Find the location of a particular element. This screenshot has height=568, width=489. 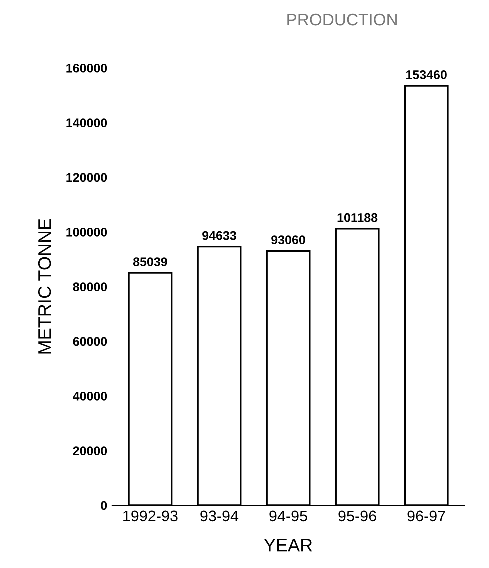

y-axis-title: METRIC TONNE is located at coordinates (45, 286).